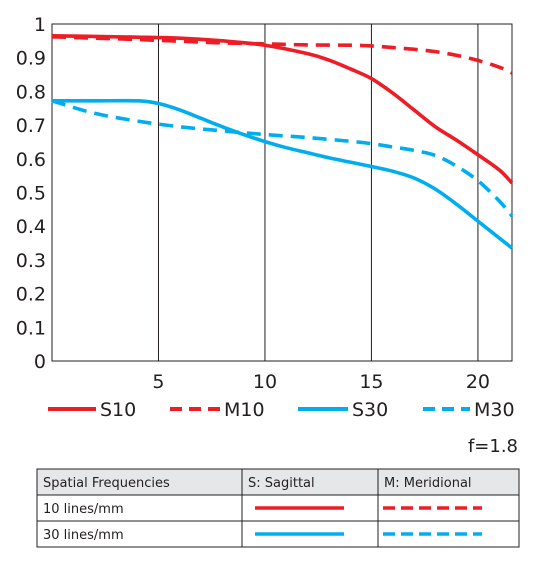 This screenshot has height=573, width=550. I want to click on x-tick-label: 10, so click(265, 382).